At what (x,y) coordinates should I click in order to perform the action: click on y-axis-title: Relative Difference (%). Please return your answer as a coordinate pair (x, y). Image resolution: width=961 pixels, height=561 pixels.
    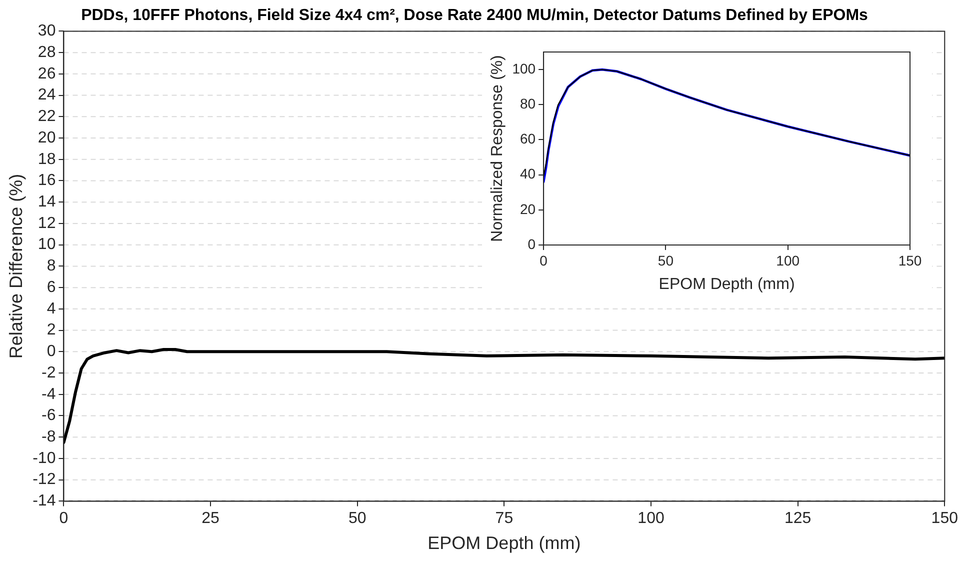
    Looking at the image, I should click on (16, 266).